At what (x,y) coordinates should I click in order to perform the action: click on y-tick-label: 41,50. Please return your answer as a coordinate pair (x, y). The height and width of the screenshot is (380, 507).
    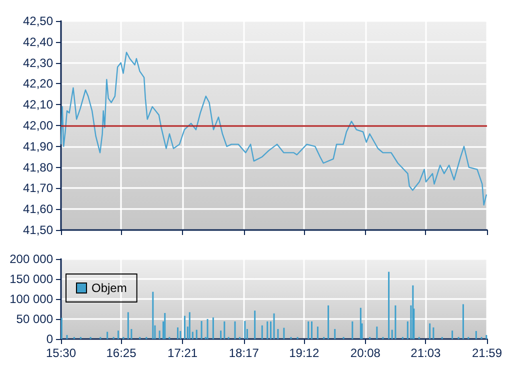
    Looking at the image, I should click on (38, 230).